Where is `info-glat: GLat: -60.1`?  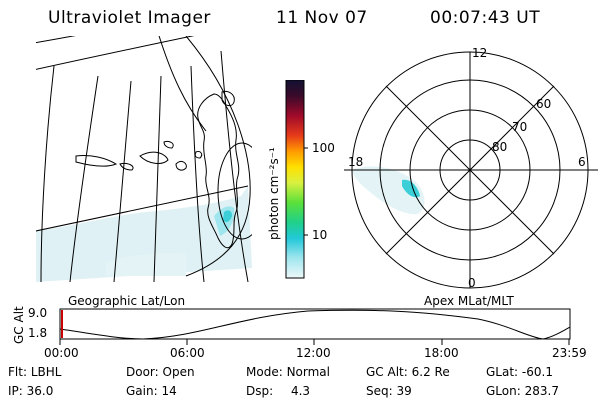 info-glat: GLat: -60.1 is located at coordinates (519, 372).